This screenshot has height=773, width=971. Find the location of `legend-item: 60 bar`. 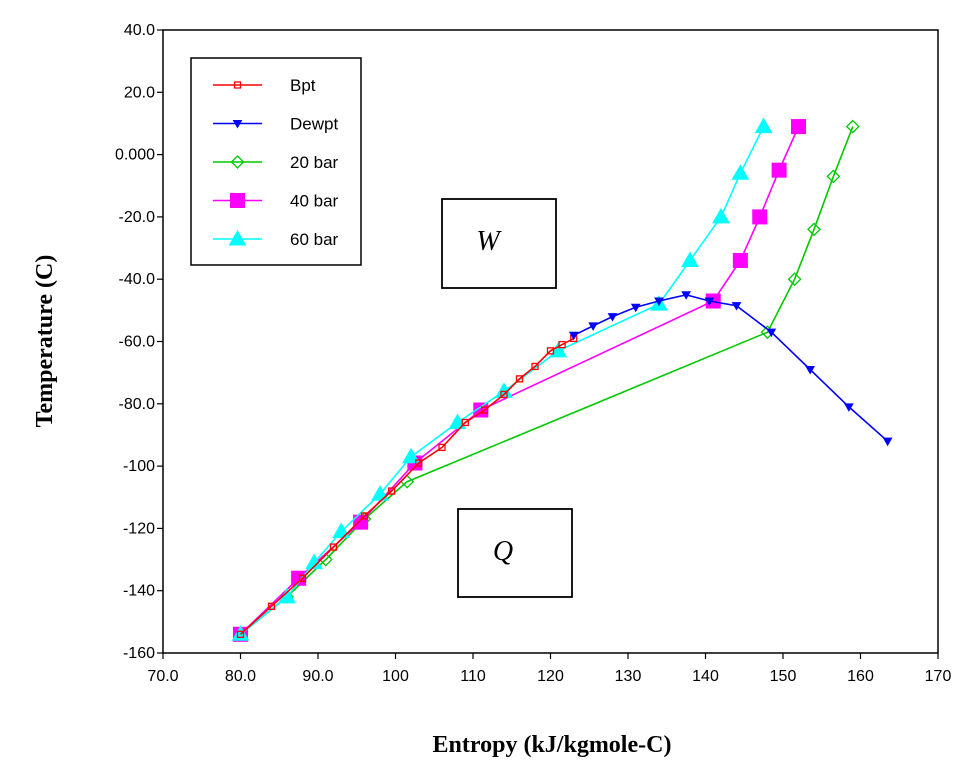

legend-item: 60 bar is located at coordinates (276, 239).